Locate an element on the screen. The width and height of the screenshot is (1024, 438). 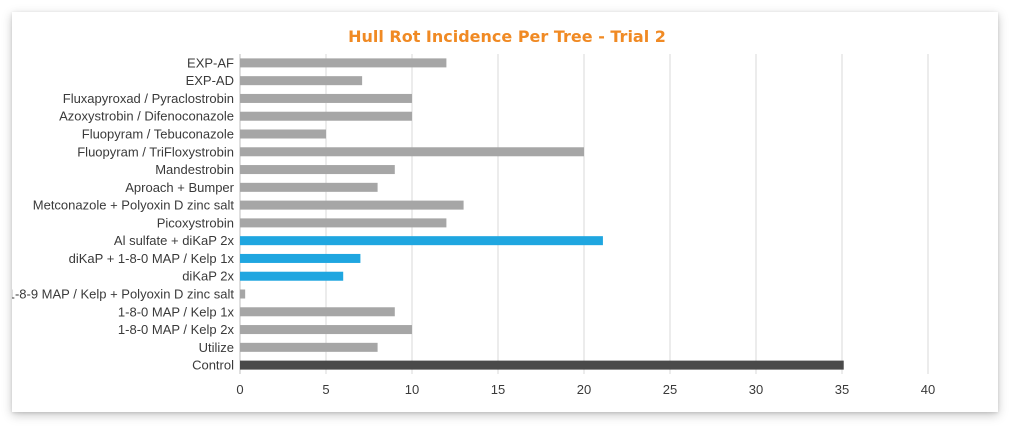
category-label: 1-8-9 MAP / Kelp + Polyoxin D zinc salt is located at coordinates (123, 294).